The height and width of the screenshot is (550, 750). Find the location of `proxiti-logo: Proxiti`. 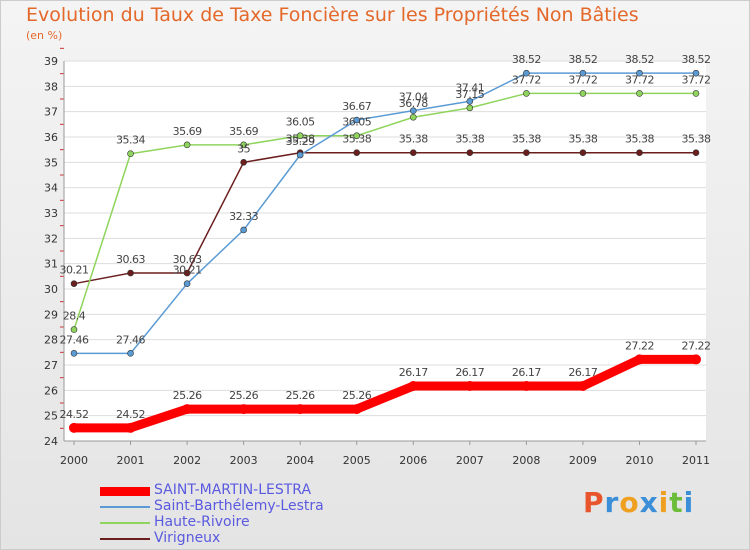

proxiti-logo: Proxiti is located at coordinates (638, 502).